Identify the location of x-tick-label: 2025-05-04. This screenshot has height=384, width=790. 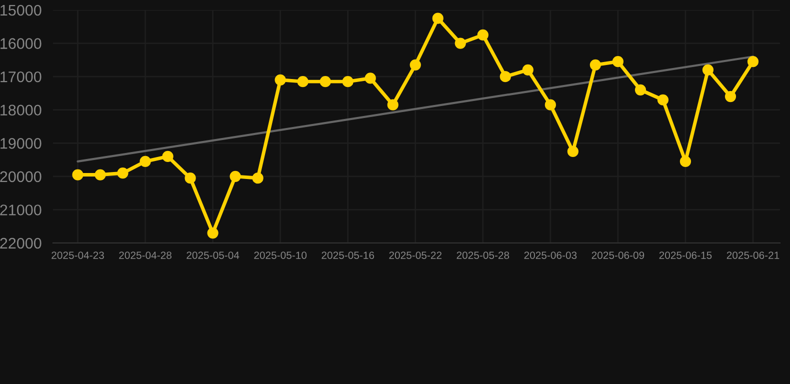
(213, 255).